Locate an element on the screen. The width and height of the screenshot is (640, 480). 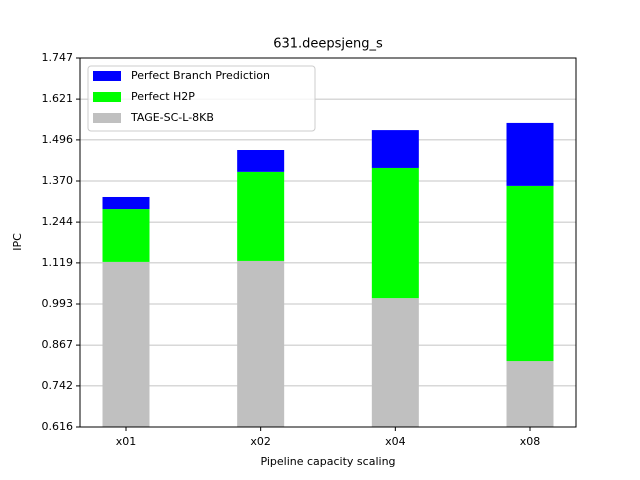
y-tick-label: 0.616 is located at coordinates (58, 426).